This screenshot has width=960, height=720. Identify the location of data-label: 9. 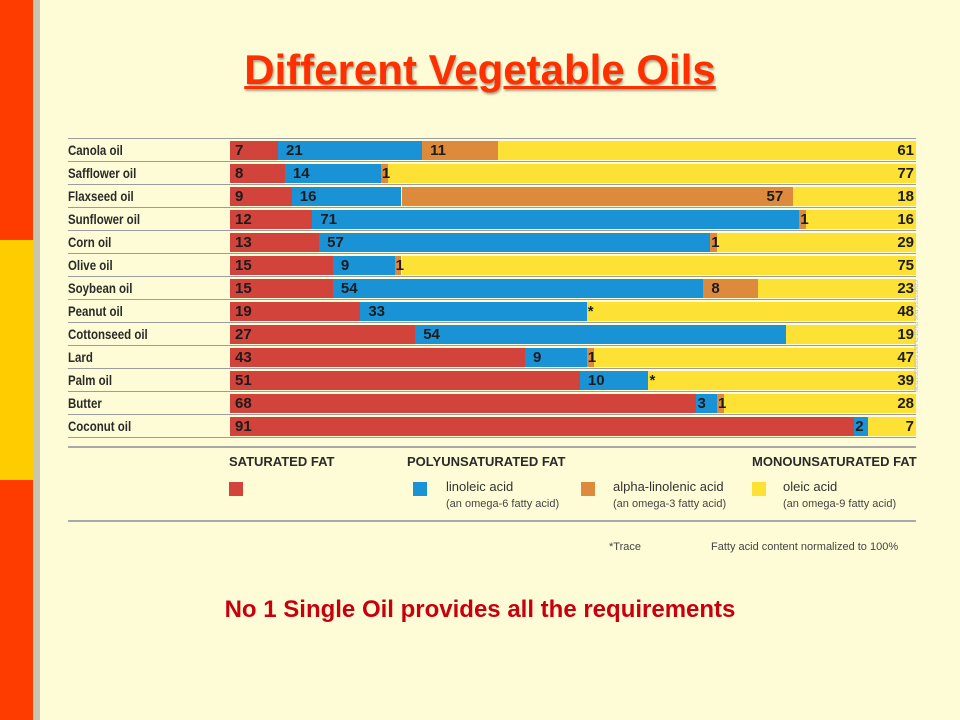
(537, 357).